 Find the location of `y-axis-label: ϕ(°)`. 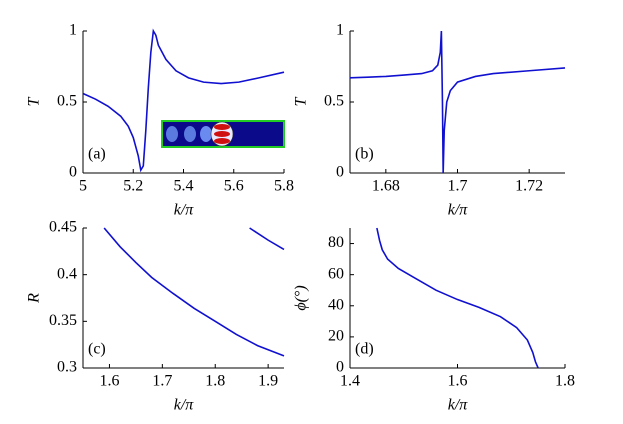

y-axis-label: ϕ(°) is located at coordinates (301, 297).